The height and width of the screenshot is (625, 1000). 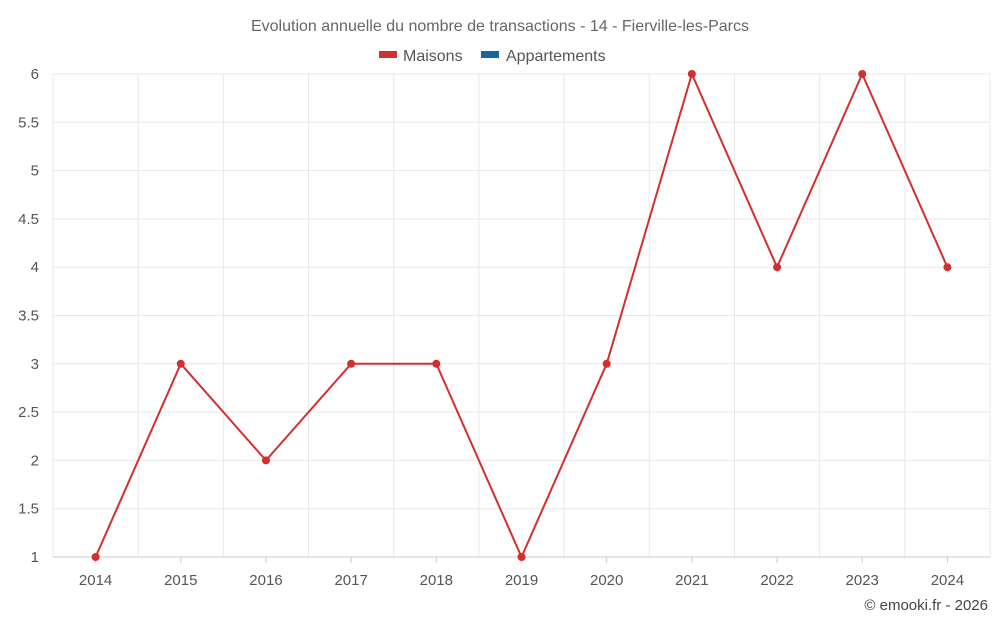 I want to click on y-tick-label: 1, so click(x=35, y=557).